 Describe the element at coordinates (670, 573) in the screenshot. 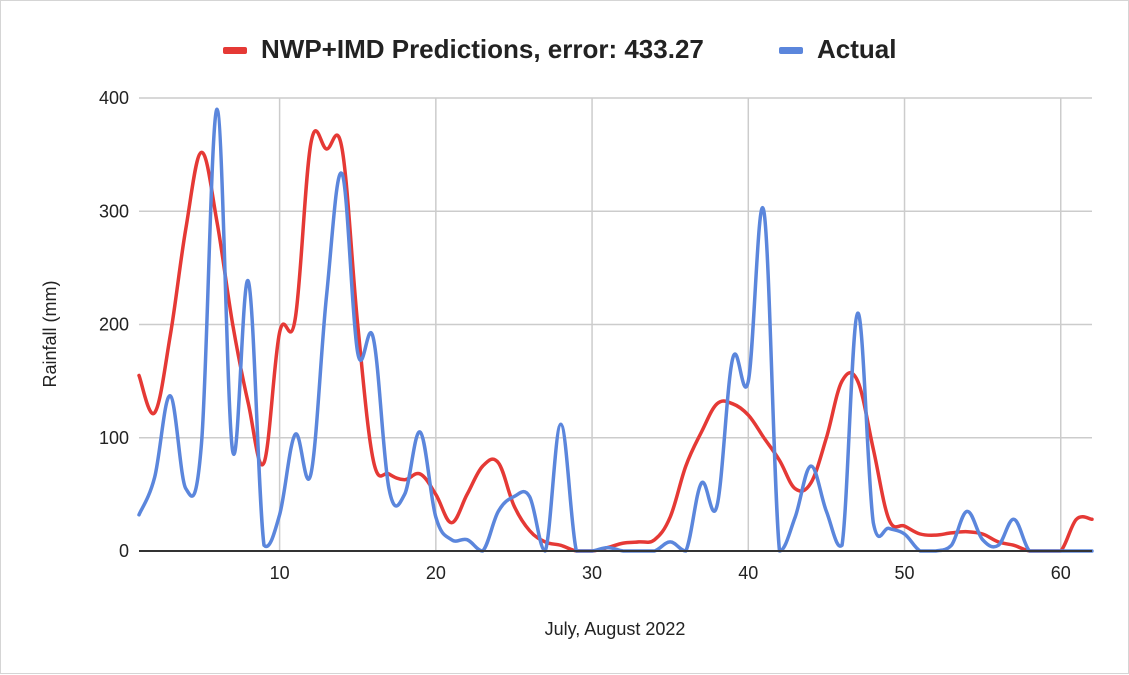

I see `x-axis-ticks: 10 20 30 40 50 60` at that location.